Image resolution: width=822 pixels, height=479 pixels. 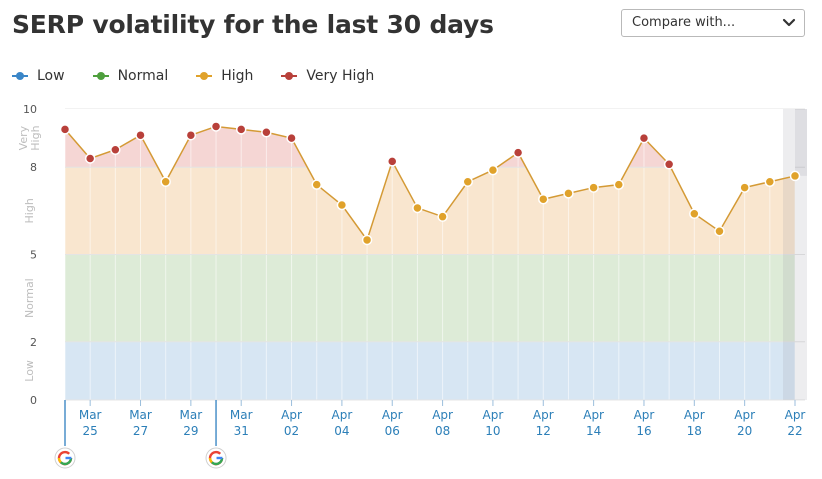 I want to click on zone-label-text: Normal, so click(x=29, y=298).